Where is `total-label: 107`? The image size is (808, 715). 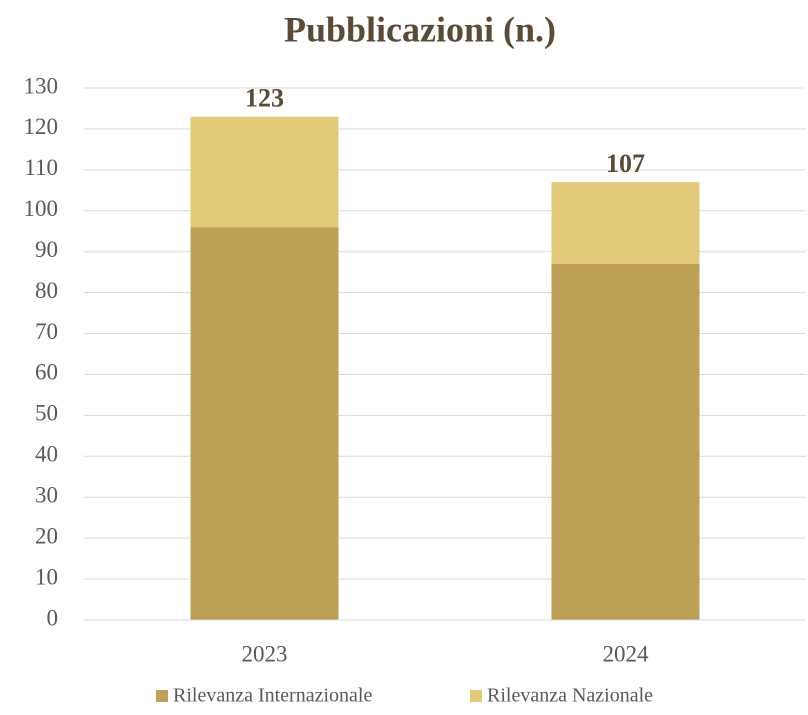
total-label: 107 is located at coordinates (625, 163).